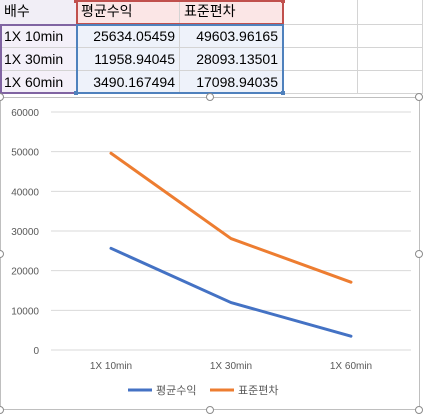 Image resolution: width=423 pixels, height=414 pixels. I want to click on std-value-cell: 28093.13501, so click(231, 59).